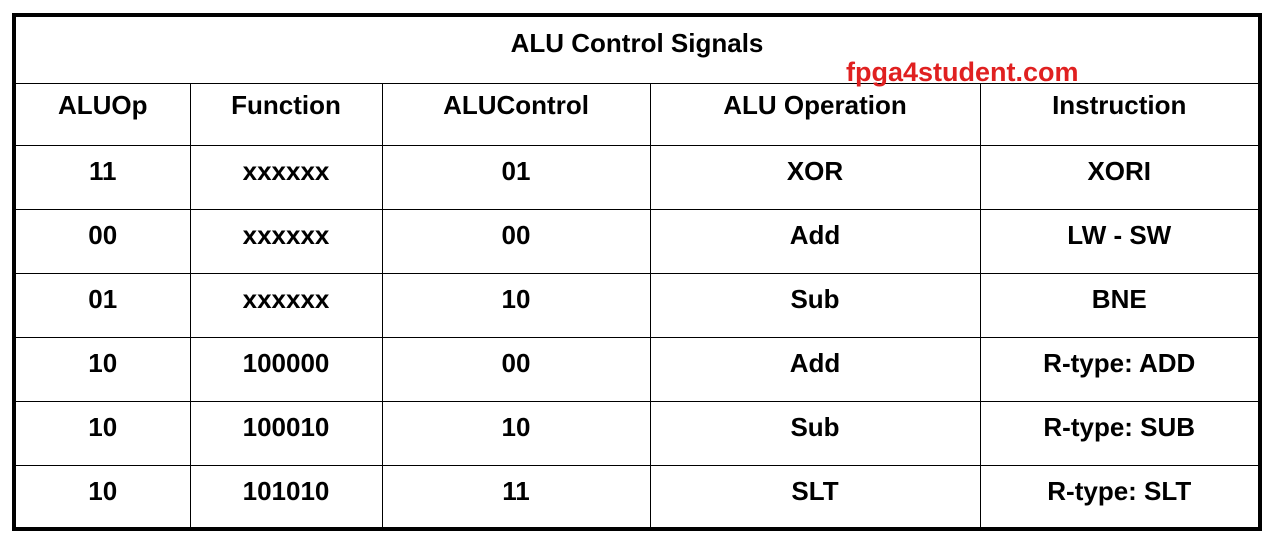 The width and height of the screenshot is (1278, 549). What do you see at coordinates (815, 177) in the screenshot?
I see `cell-alu-operation: XOR` at bounding box center [815, 177].